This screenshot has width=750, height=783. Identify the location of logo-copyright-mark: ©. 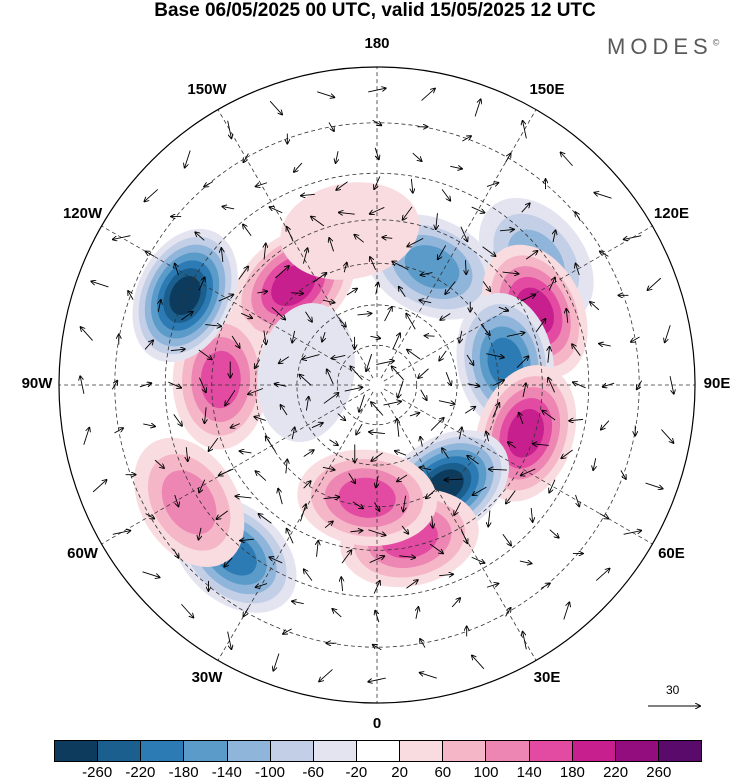
(716, 42).